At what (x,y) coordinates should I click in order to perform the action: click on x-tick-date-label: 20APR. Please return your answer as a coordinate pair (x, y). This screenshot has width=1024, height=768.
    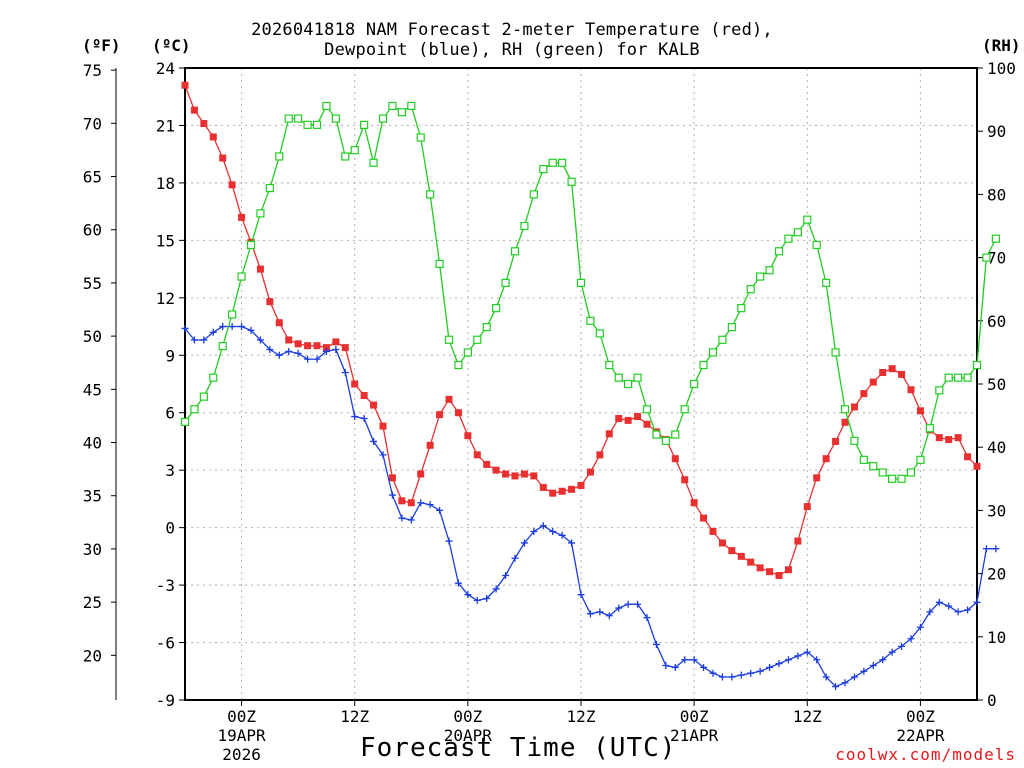
    Looking at the image, I should click on (468, 735).